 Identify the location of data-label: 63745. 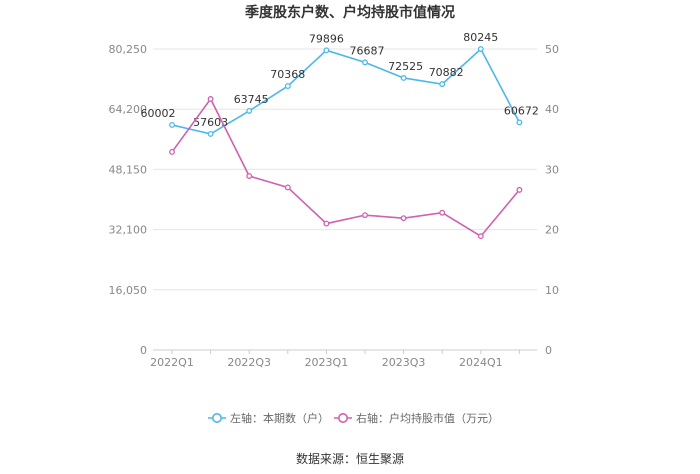
(251, 99).